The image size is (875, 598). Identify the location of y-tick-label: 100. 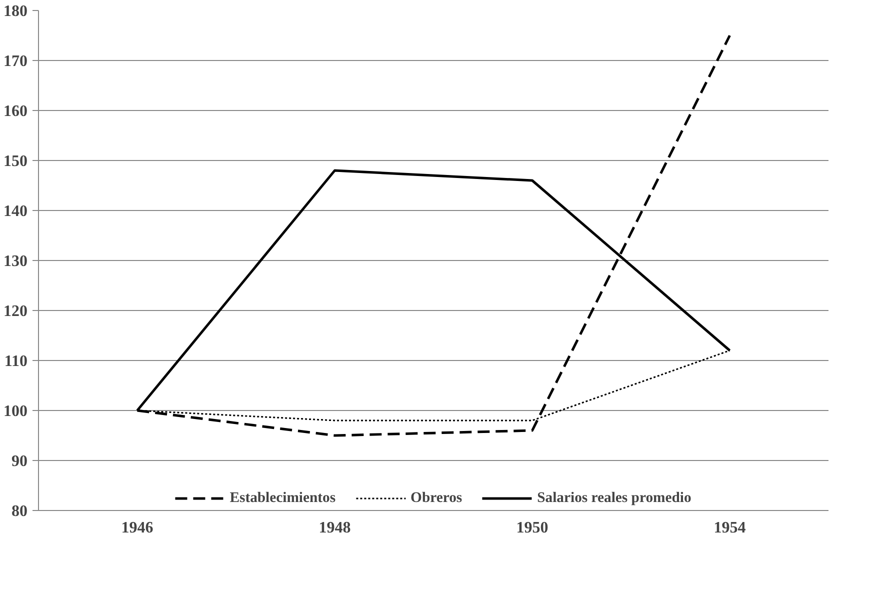
(16, 411).